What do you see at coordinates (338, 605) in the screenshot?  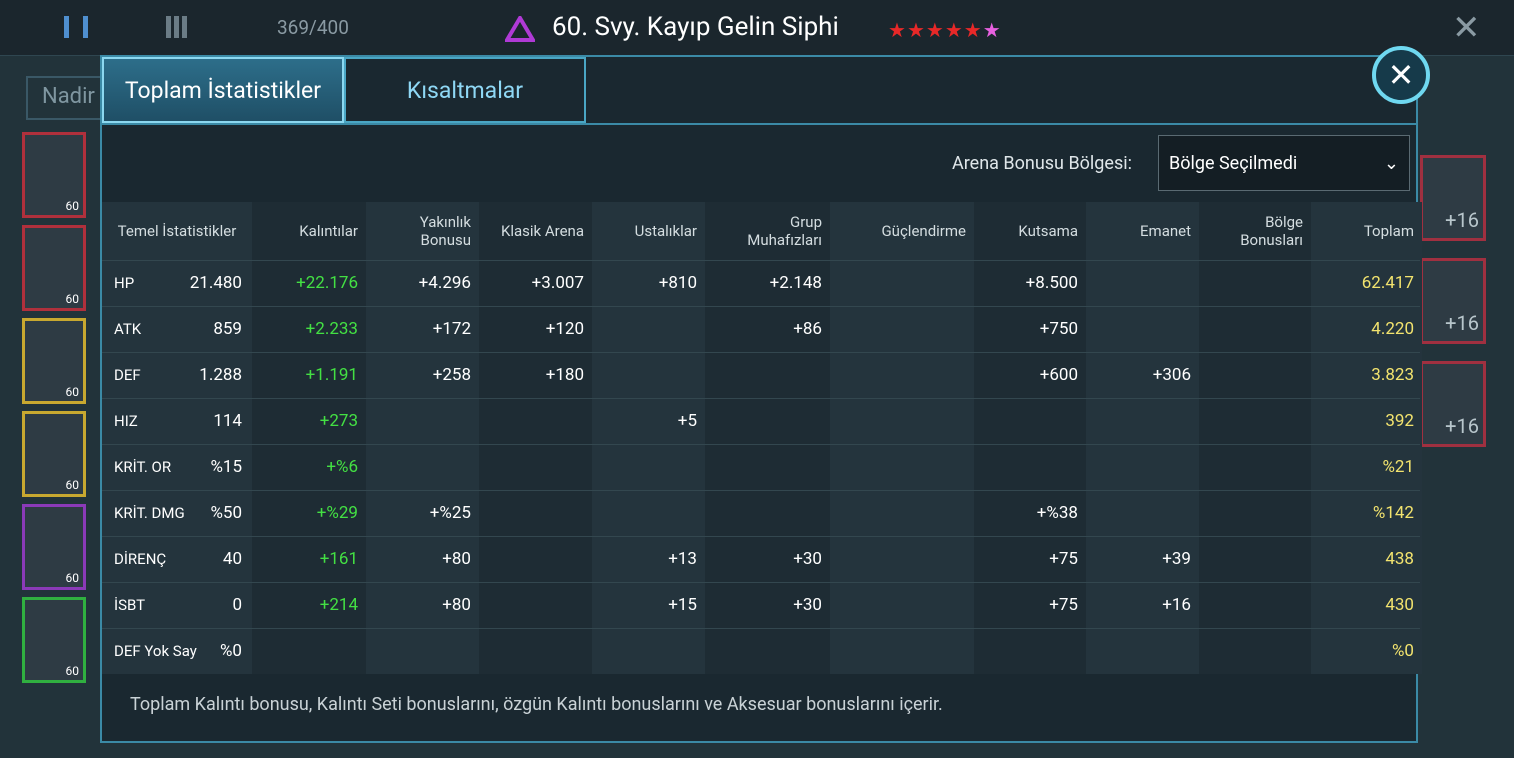 I see `stat-value: +214` at bounding box center [338, 605].